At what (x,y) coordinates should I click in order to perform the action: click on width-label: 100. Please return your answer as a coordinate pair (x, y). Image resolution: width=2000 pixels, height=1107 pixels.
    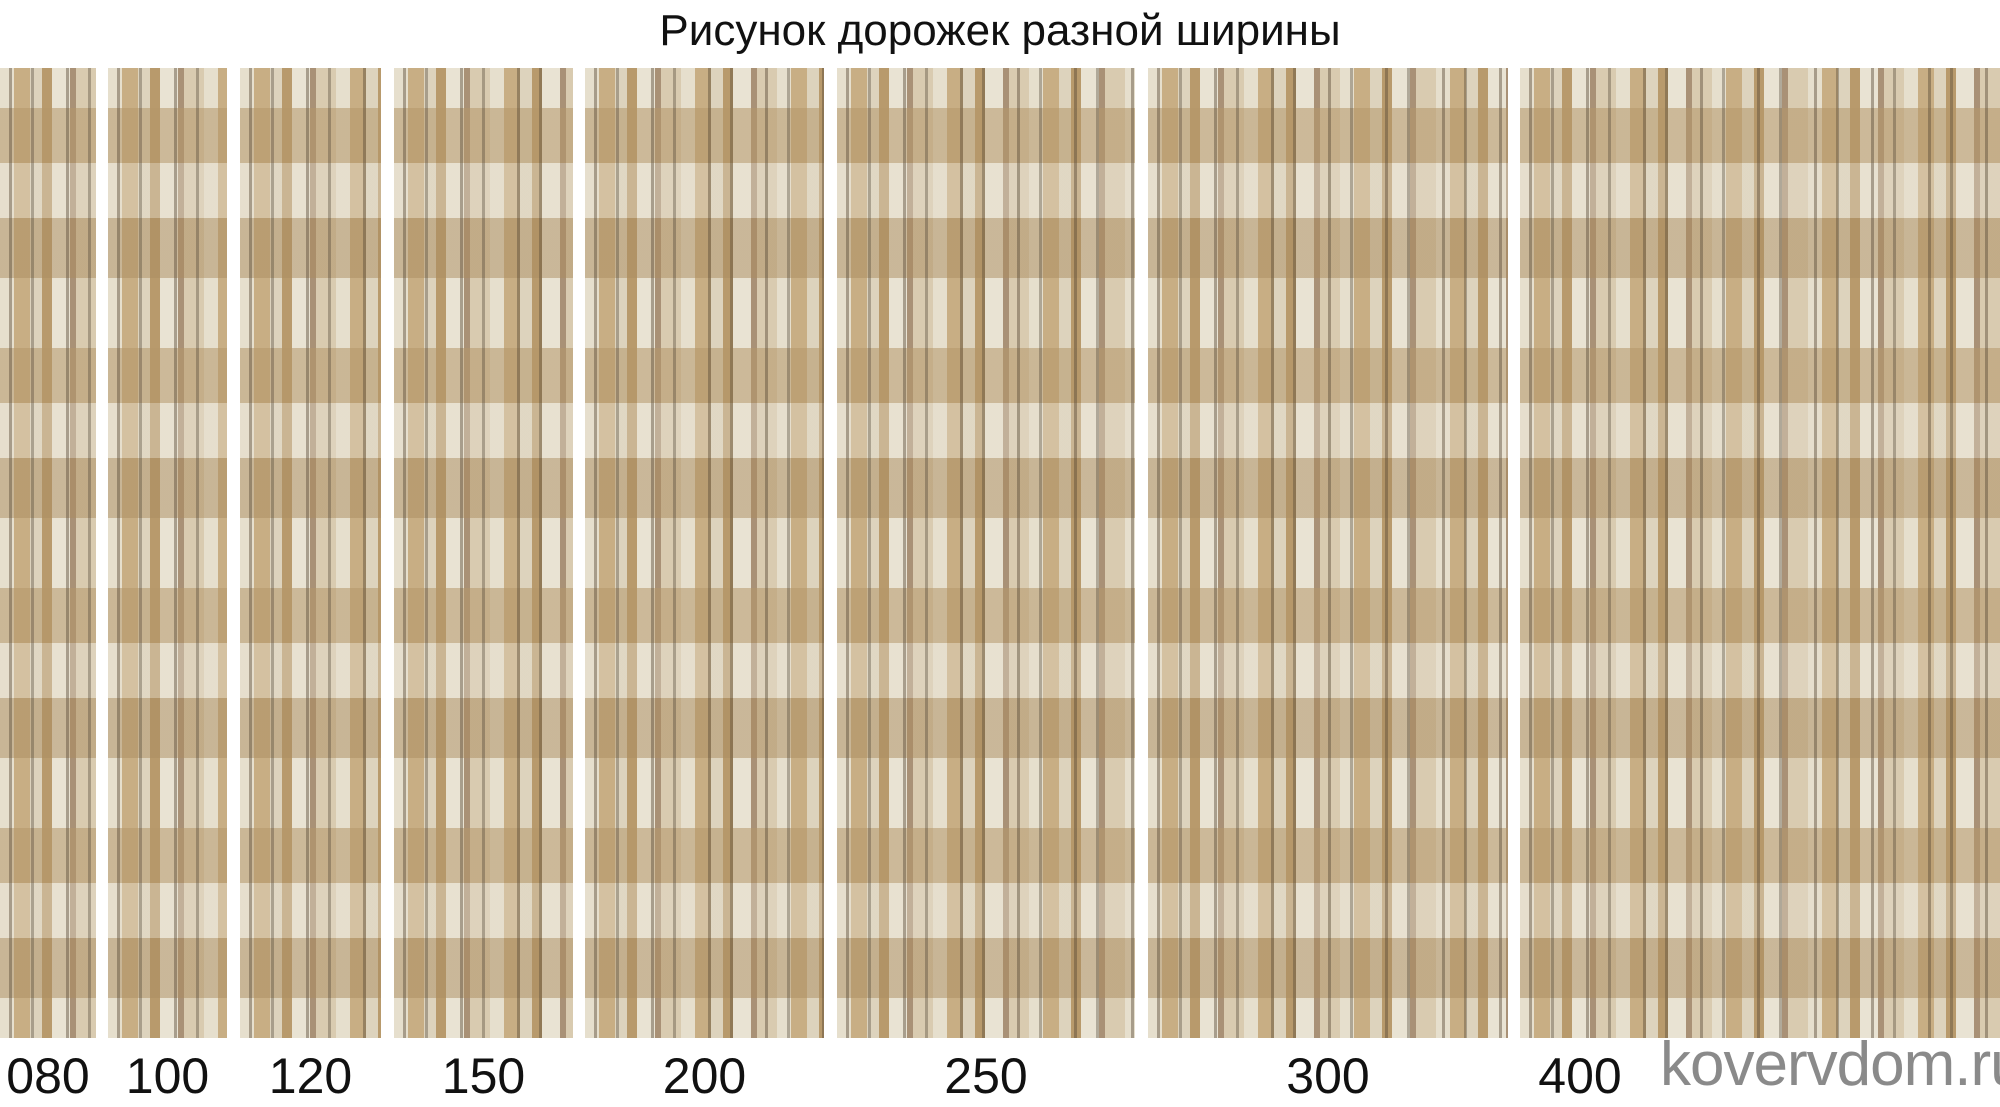
    Looking at the image, I should click on (167, 1076).